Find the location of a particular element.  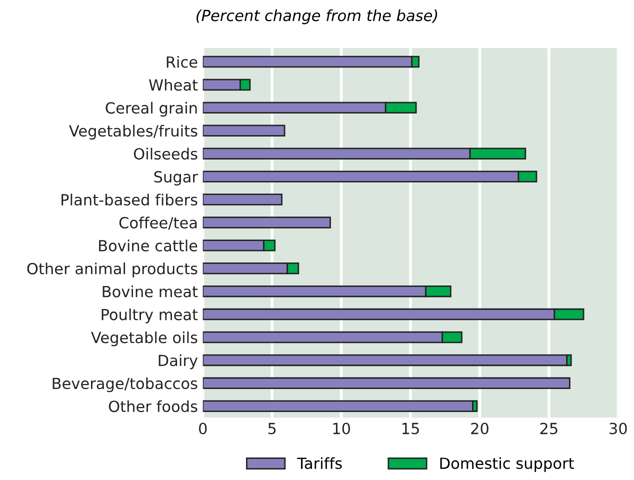

x-tick-label: 5 is located at coordinates (272, 428).